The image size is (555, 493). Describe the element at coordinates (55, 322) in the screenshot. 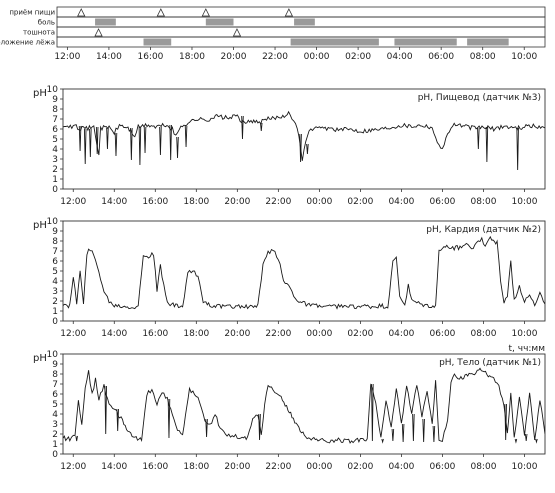

I see `y-tick-label: 0` at that location.